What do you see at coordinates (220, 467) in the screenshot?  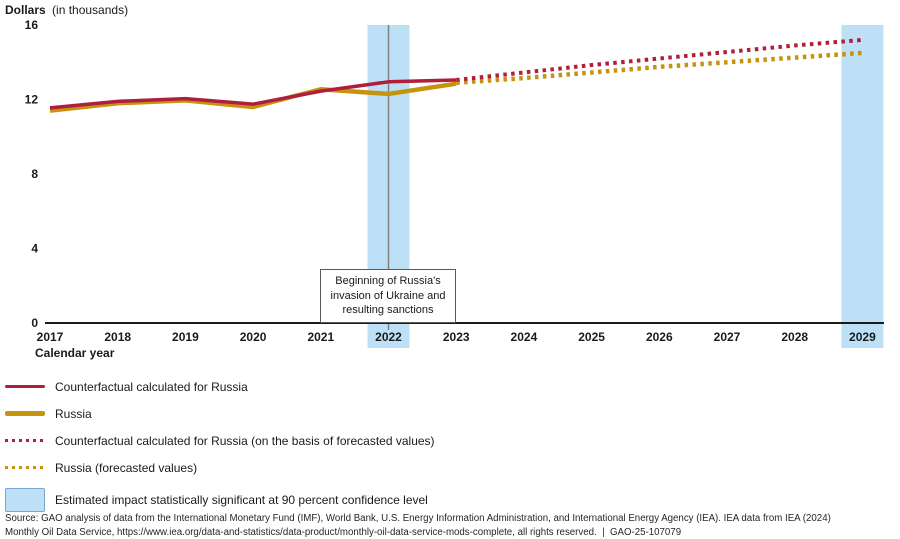 I see `legend-item-russia-forecast: Russia (forecasted values)` at bounding box center [220, 467].